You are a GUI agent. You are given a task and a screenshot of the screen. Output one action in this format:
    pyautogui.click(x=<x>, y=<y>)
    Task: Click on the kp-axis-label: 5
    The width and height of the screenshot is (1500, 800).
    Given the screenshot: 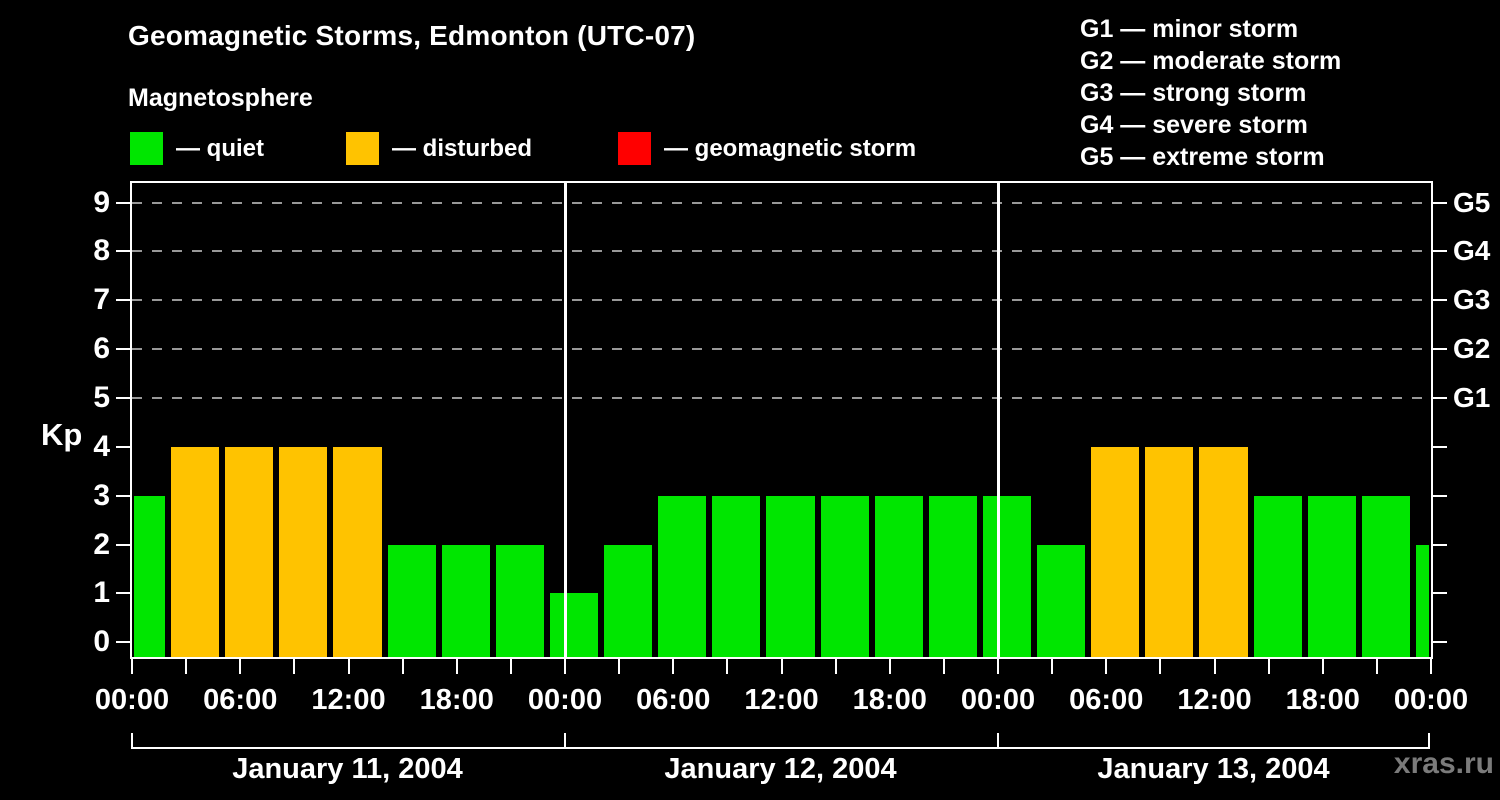 What is the action you would take?
    pyautogui.click(x=101, y=397)
    